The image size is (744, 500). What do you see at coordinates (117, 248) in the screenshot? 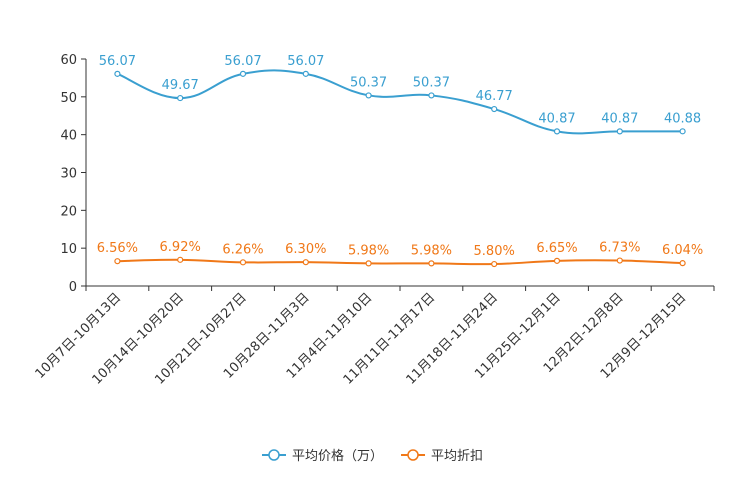
I see `data-label: 6.56%` at bounding box center [117, 248].